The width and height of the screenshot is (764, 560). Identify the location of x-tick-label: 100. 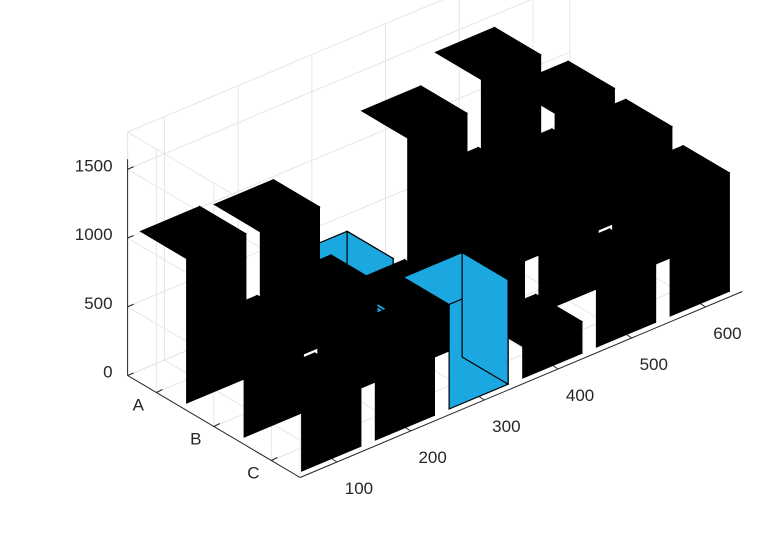
(359, 488).